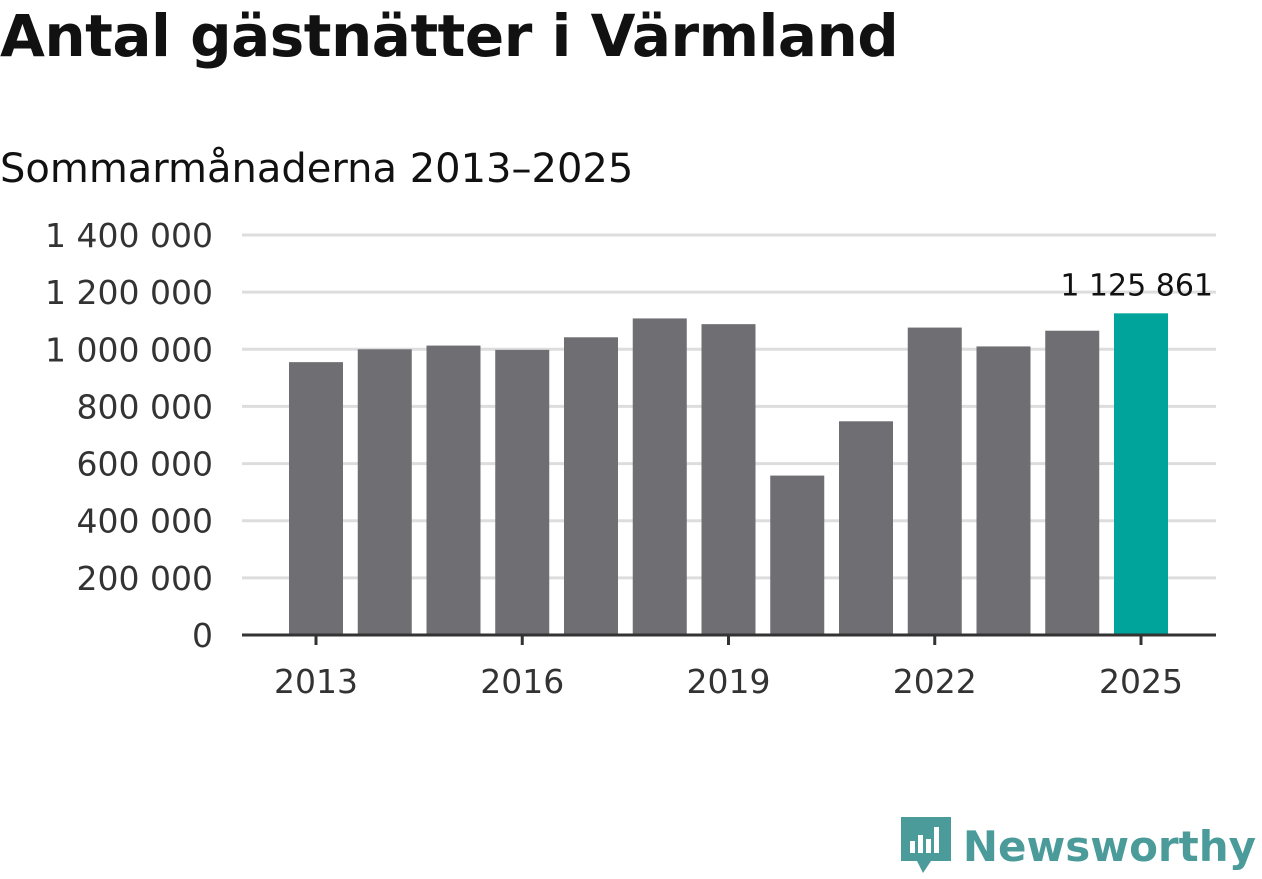 The image size is (1262, 879). I want to click on y-tick-label: 1 400 000, so click(129, 235).